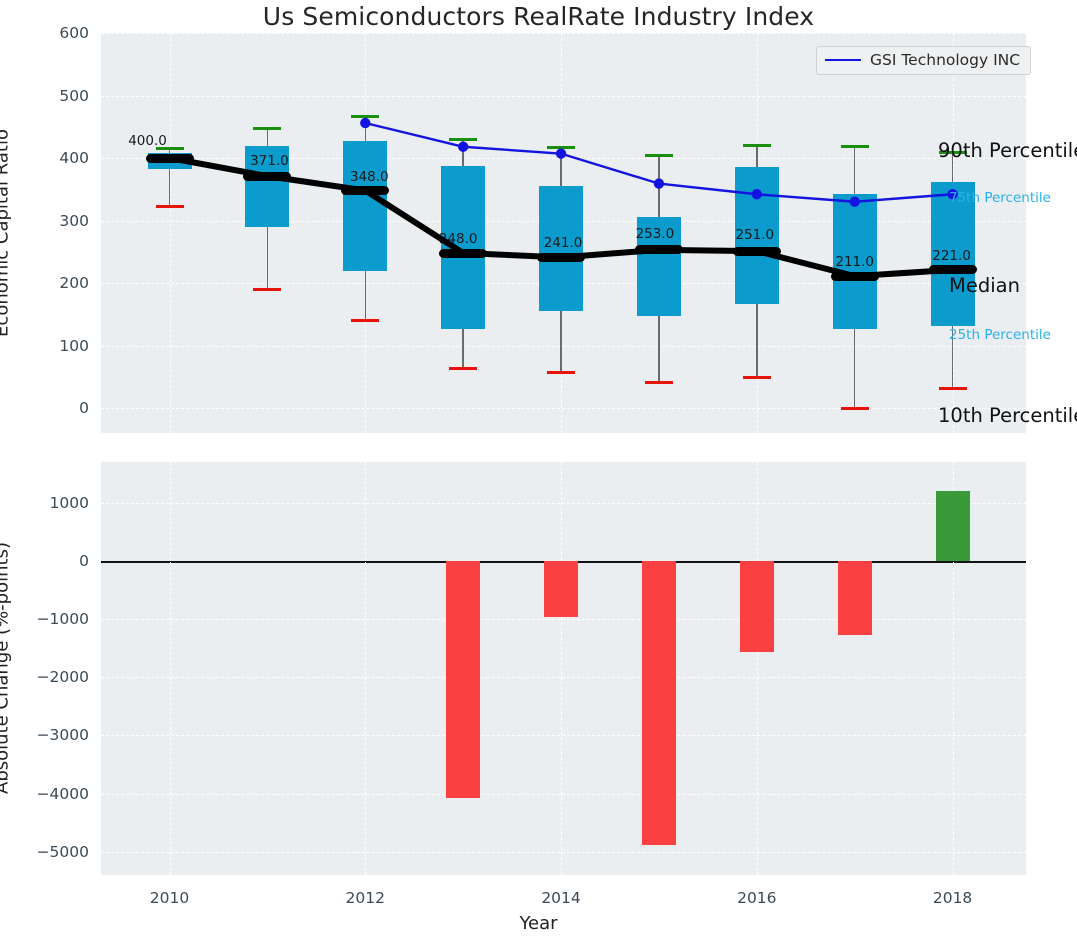 This screenshot has width=1077, height=942. Describe the element at coordinates (62, 851) in the screenshot. I see `y-tick-label: −5000` at that location.